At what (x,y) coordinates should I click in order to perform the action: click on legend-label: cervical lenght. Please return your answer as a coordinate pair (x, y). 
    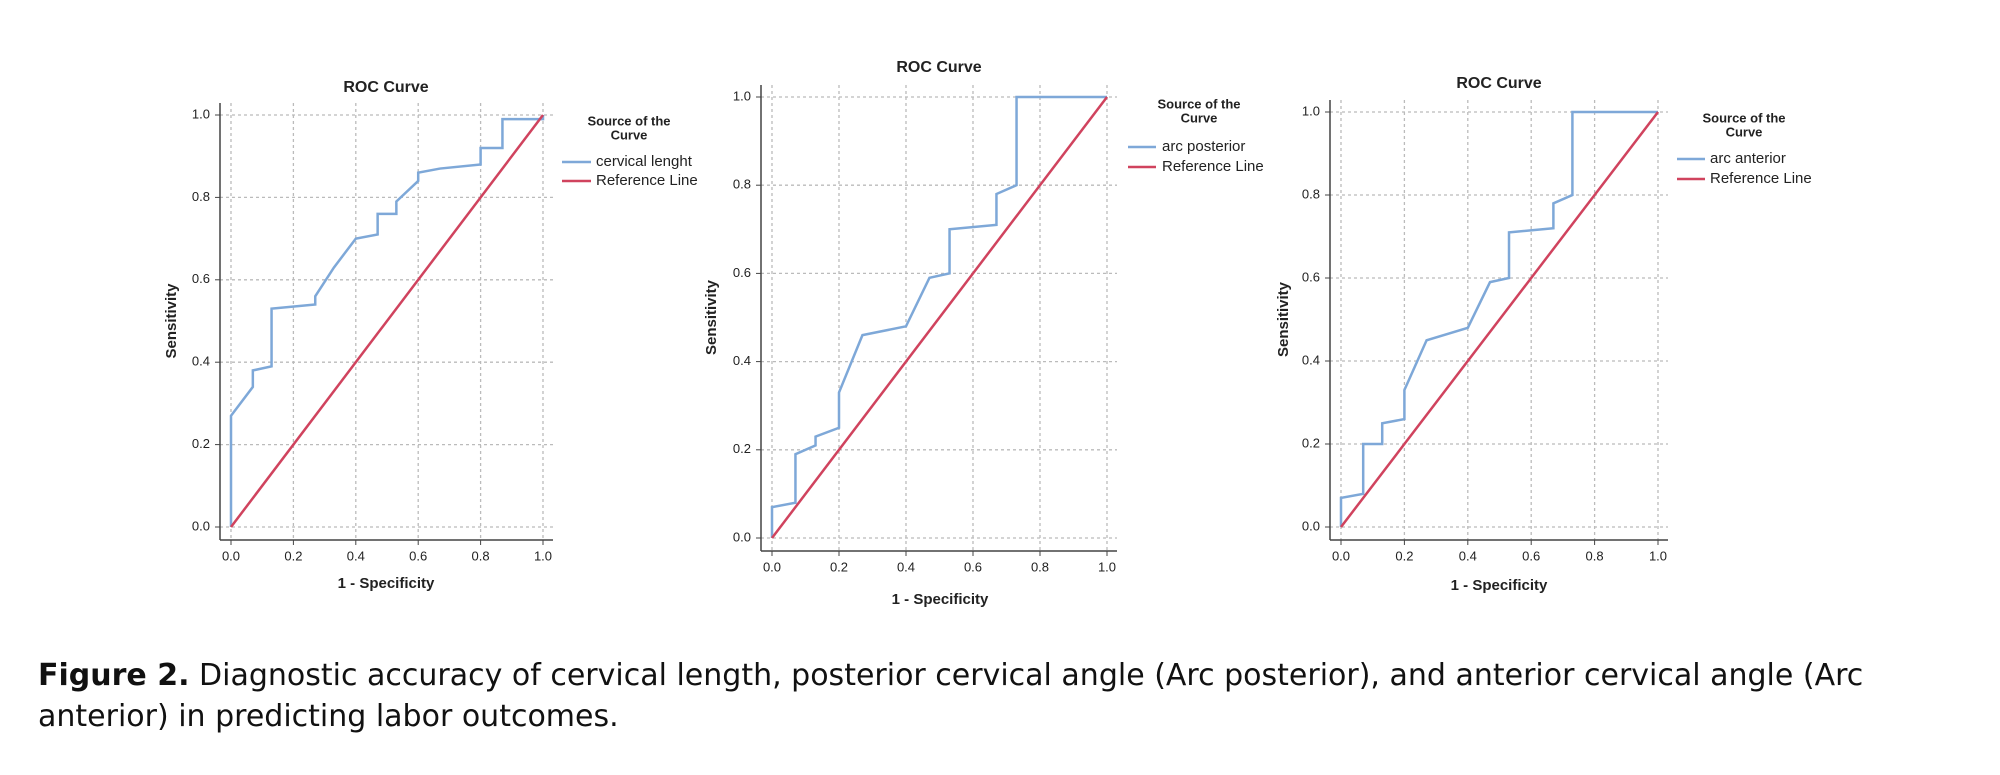
    Looking at the image, I should click on (644, 161).